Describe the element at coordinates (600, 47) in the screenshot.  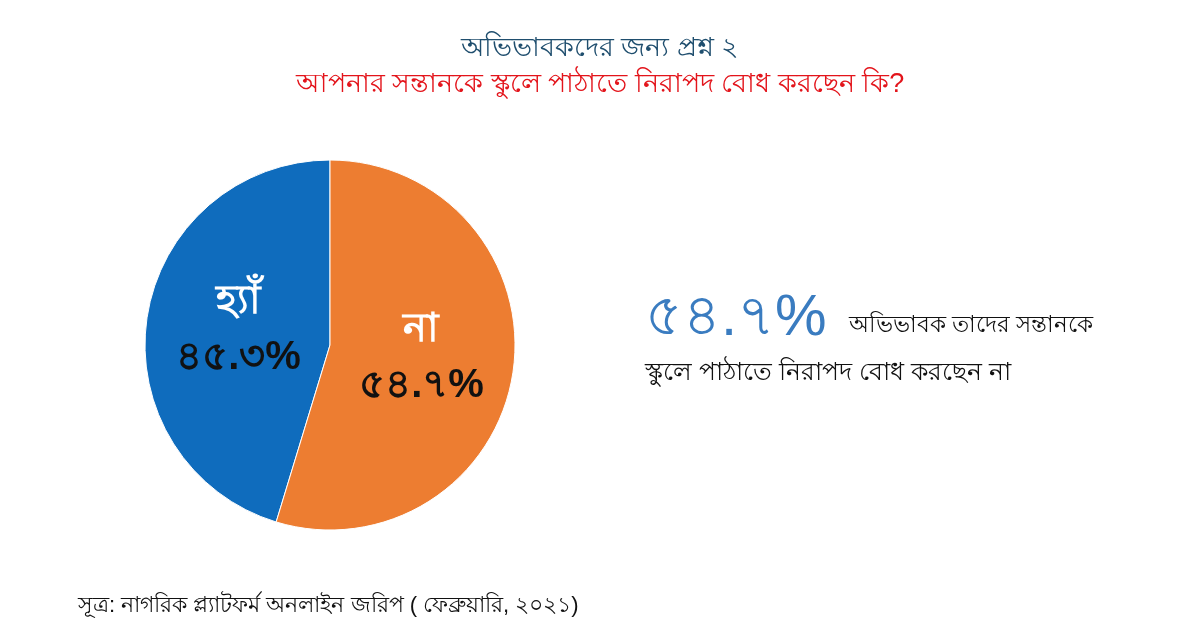
I see `title: অভিভাবকদের জন্য প্রশ্ন ২` at that location.